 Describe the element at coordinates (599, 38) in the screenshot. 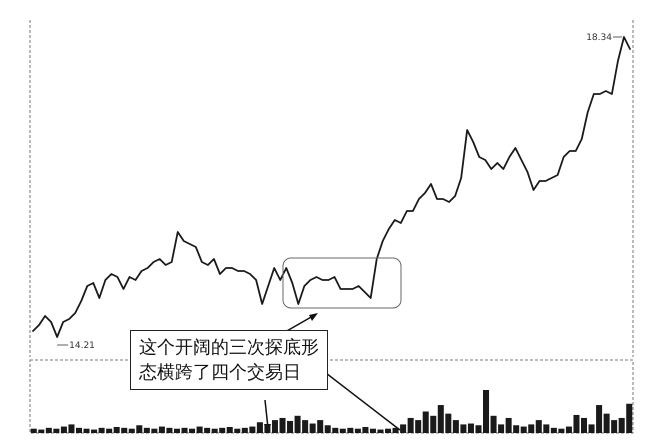

I see `annotation: 18.34` at that location.